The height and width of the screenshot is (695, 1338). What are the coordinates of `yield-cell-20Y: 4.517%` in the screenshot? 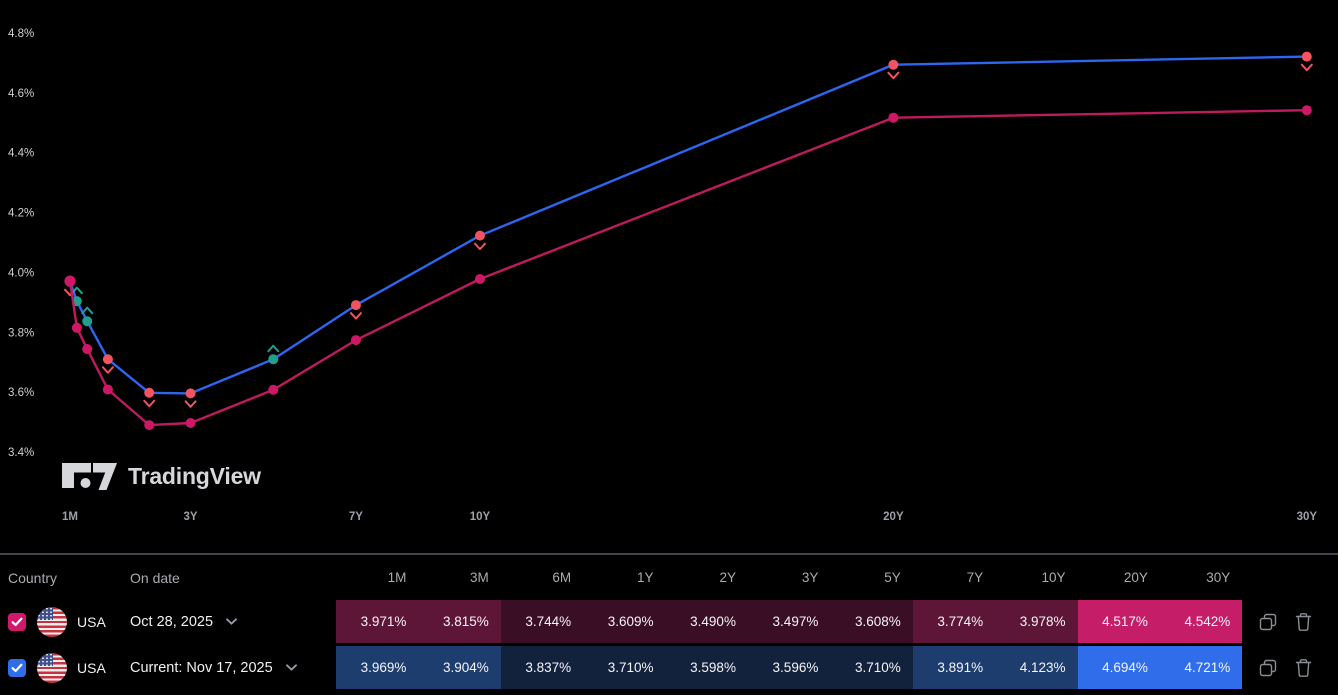 It's located at (1118, 621).